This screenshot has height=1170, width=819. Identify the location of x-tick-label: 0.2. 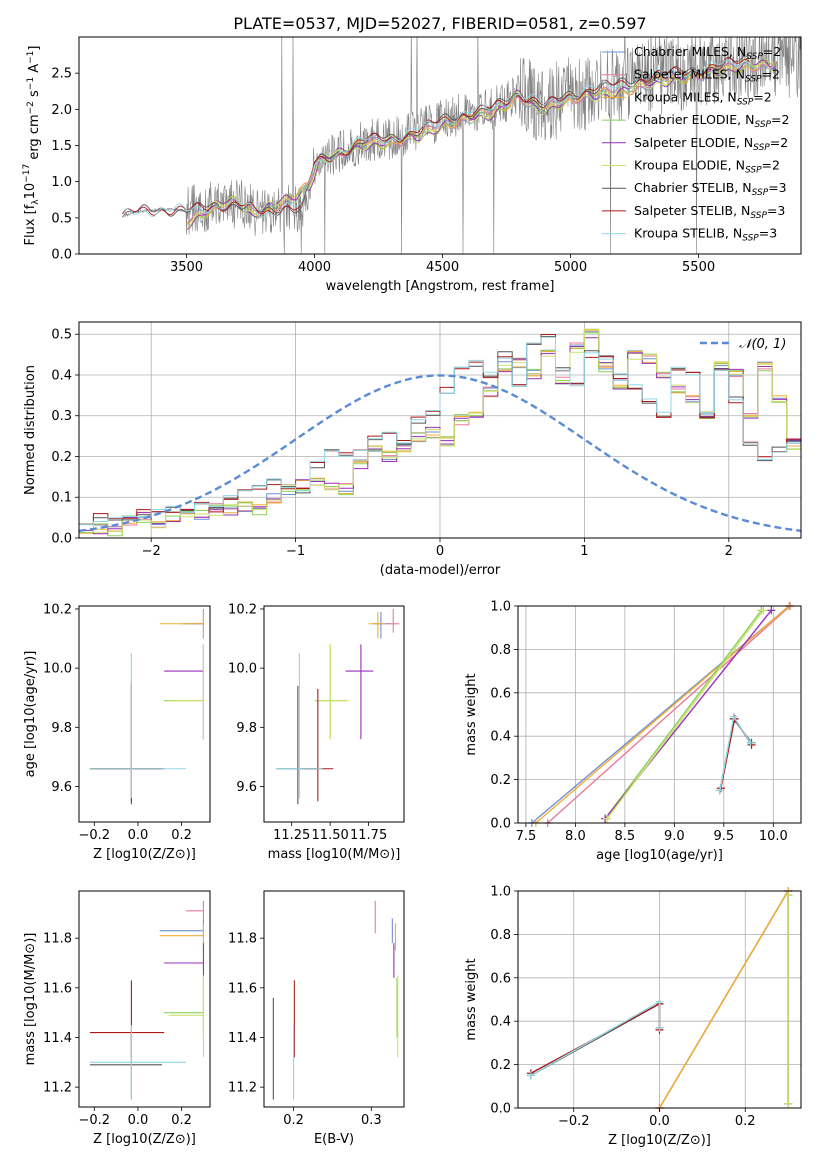
(181, 835).